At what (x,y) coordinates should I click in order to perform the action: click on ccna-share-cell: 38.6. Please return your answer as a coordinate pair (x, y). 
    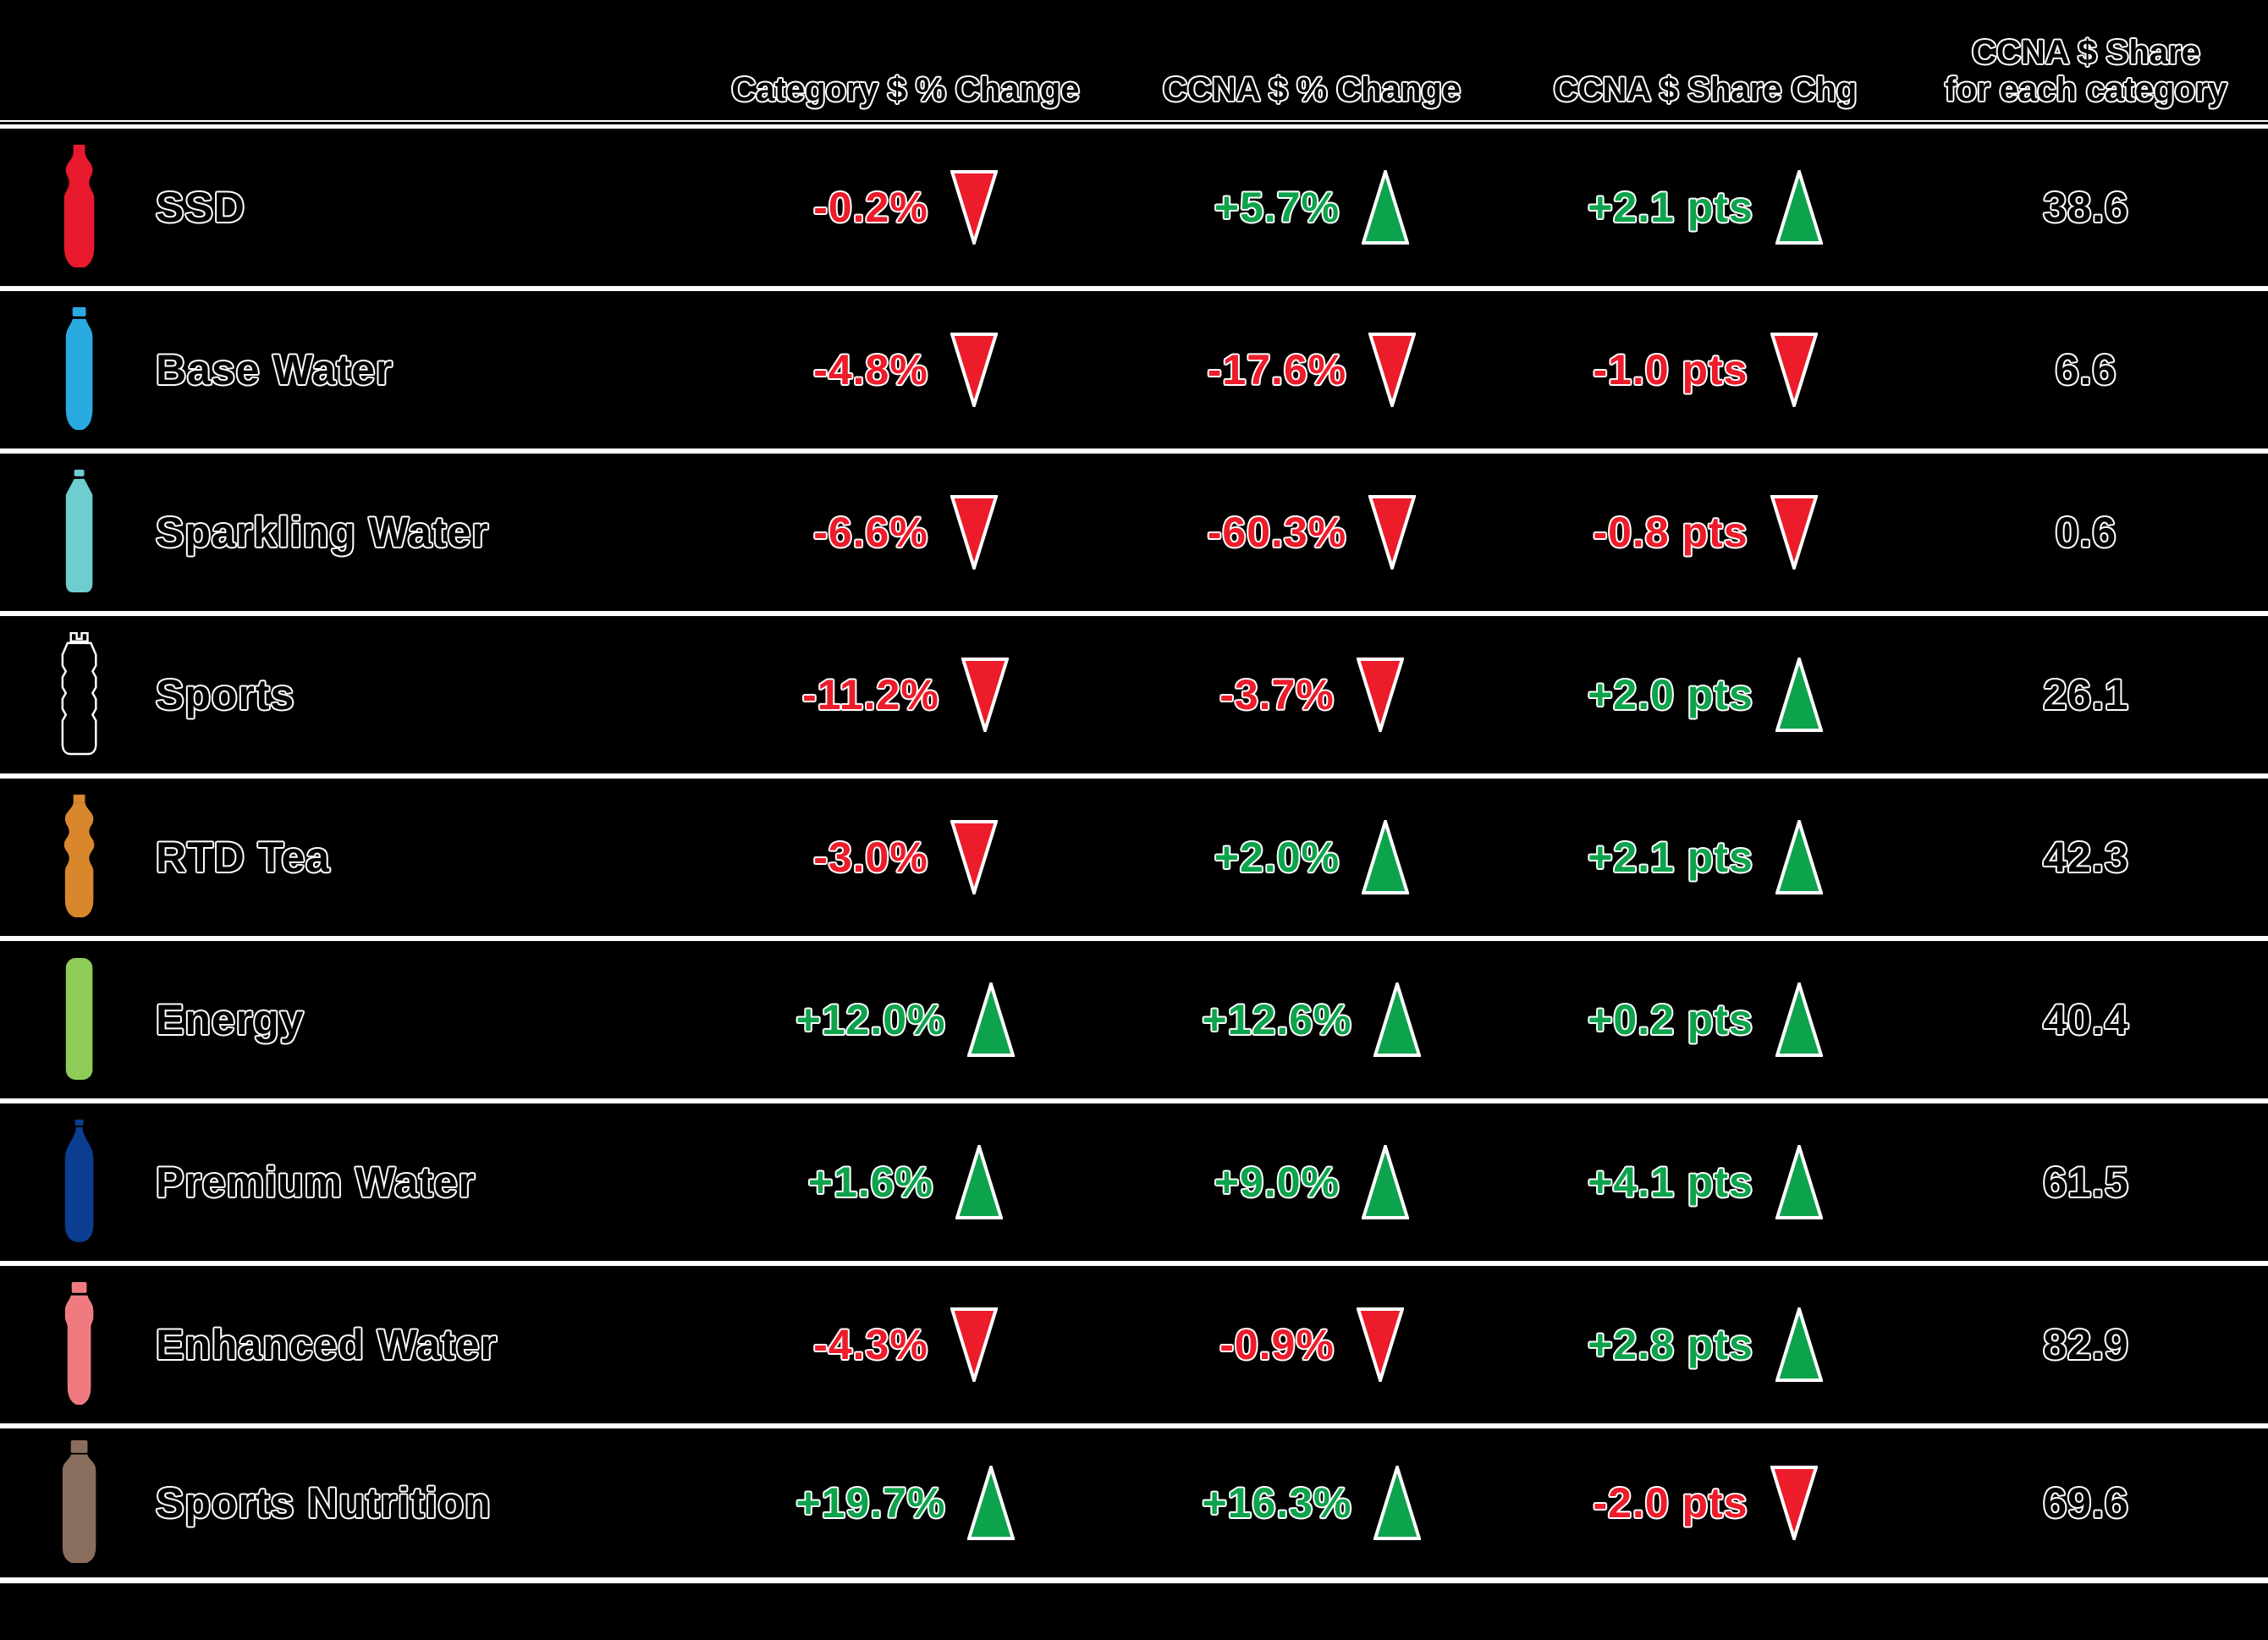
    Looking at the image, I should click on (2086, 207).